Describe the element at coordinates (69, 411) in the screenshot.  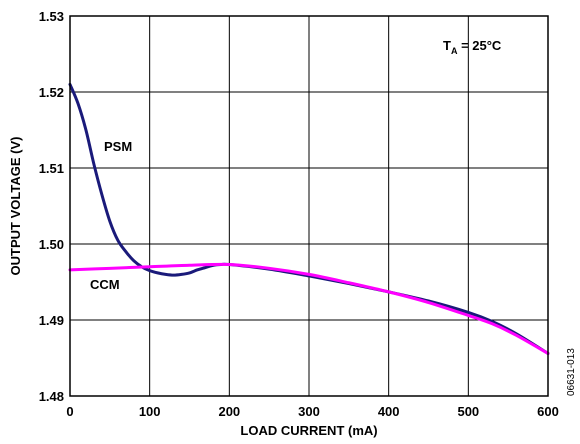
I see `x-tick-label: 0` at that location.